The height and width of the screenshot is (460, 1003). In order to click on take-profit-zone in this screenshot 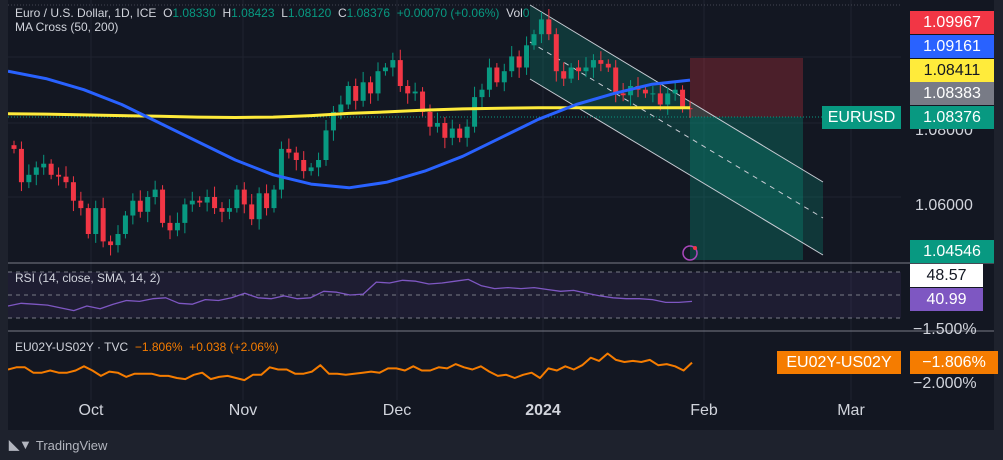, I will do `click(746, 188)`.